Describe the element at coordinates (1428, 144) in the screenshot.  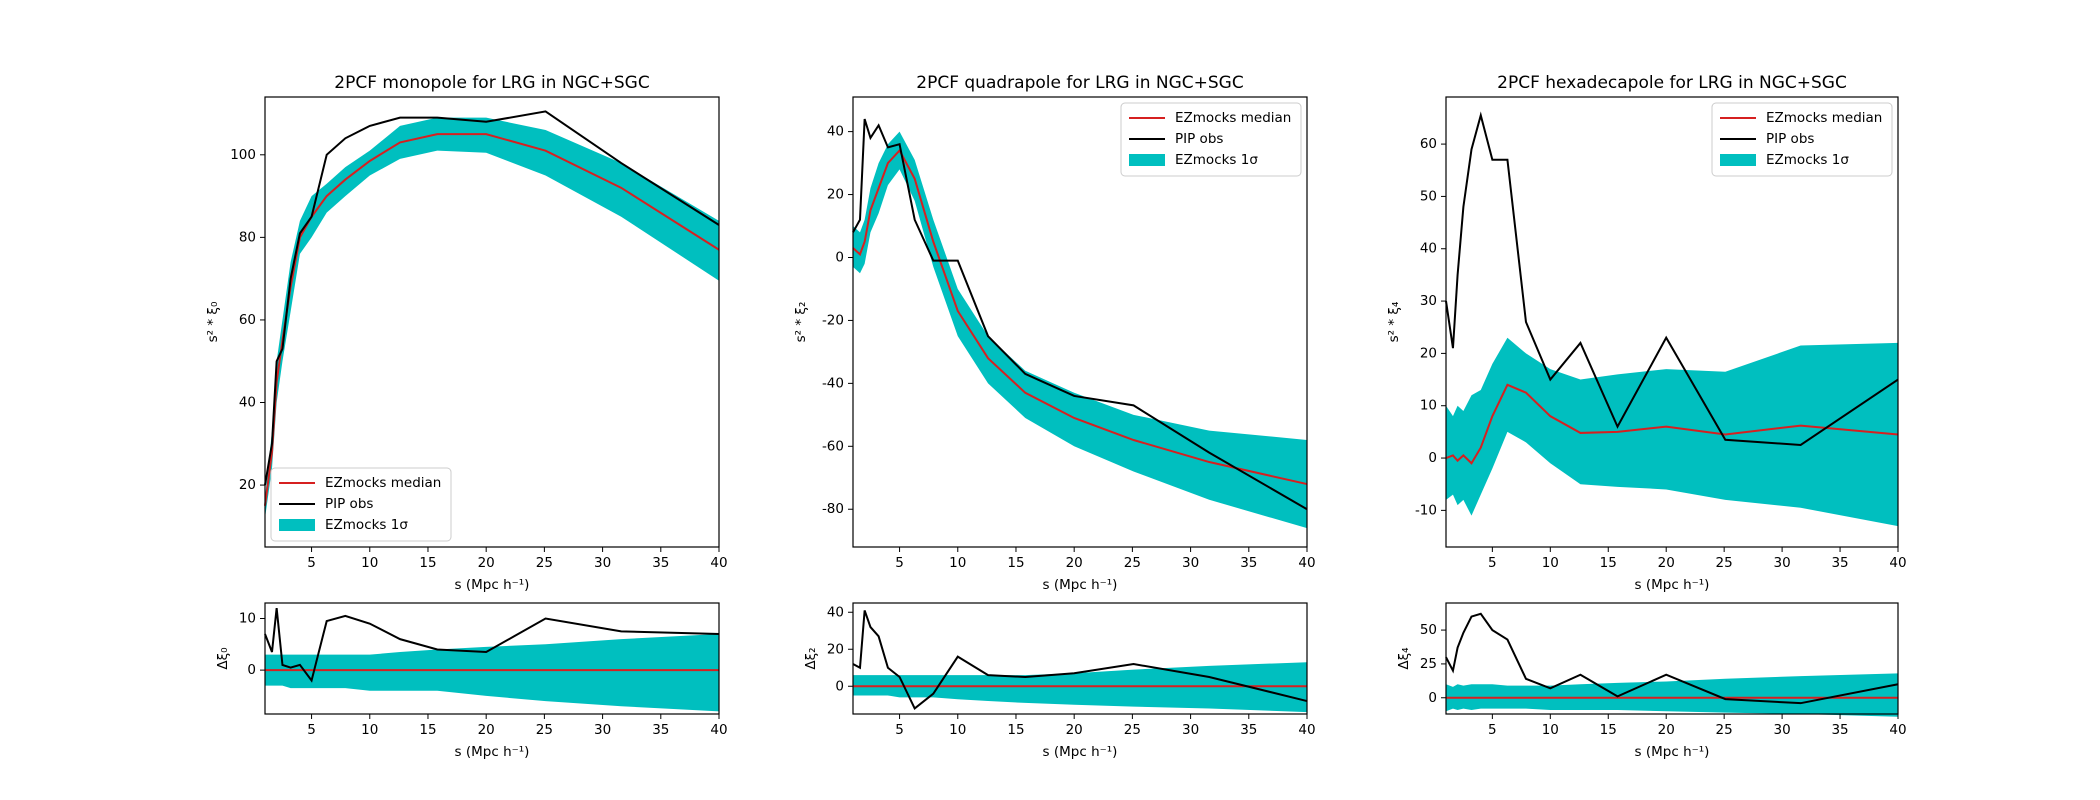
I see `y-tick-label: 60` at that location.